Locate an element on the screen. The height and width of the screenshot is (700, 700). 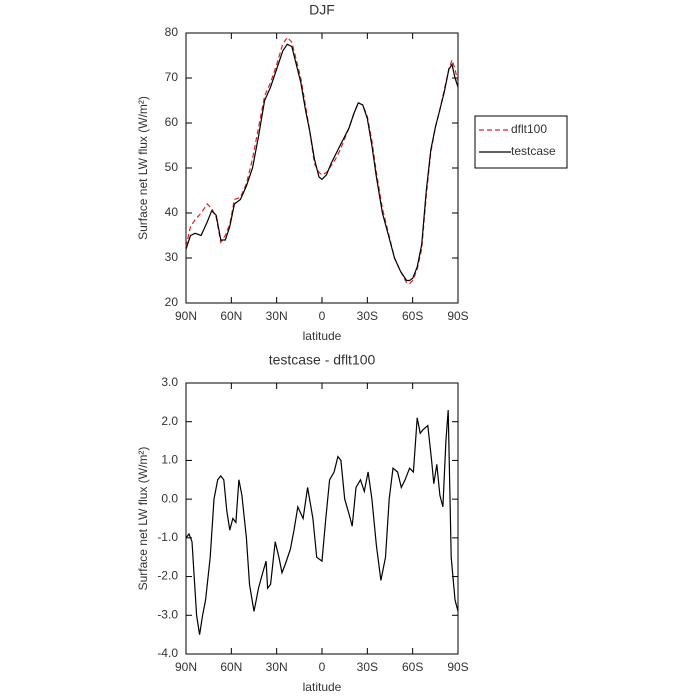
y-tick-label: -4.0 is located at coordinates (167, 653).